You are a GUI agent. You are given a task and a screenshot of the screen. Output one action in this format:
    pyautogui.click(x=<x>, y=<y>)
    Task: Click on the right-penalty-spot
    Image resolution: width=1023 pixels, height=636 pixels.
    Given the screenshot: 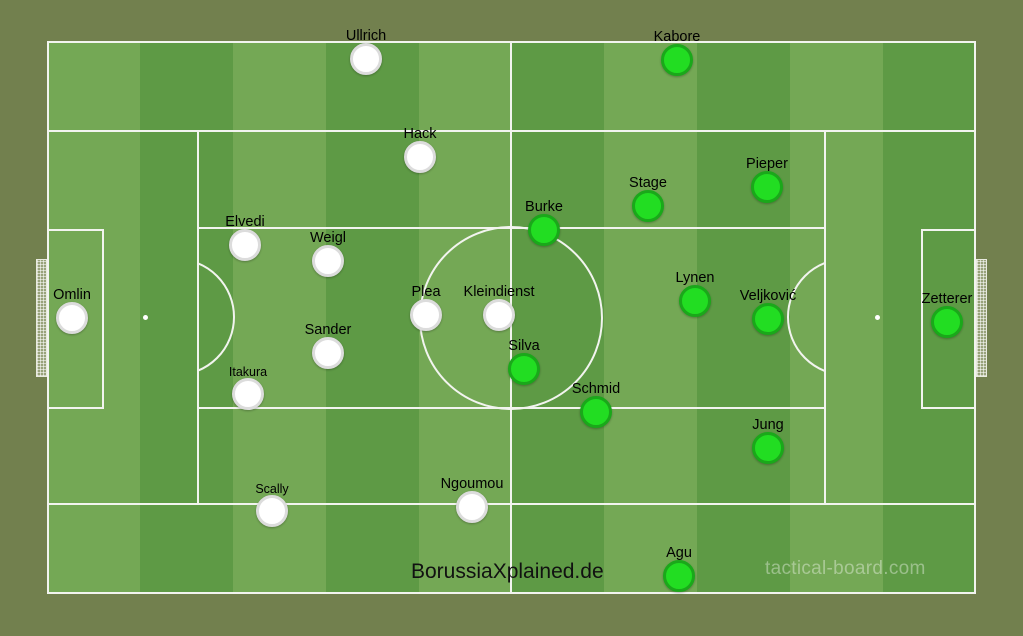 What is the action you would take?
    pyautogui.click(x=877, y=317)
    